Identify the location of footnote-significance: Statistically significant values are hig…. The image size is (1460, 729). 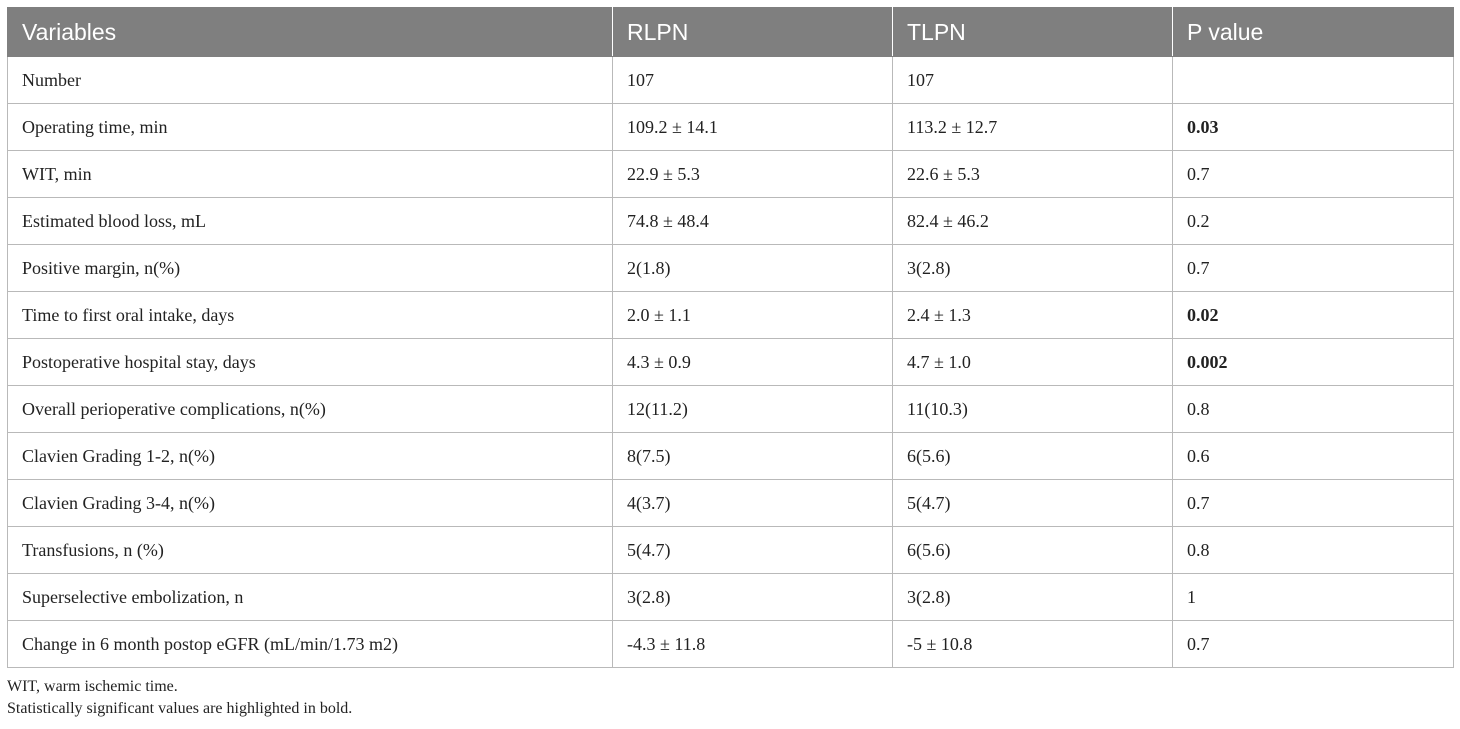
(180, 708).